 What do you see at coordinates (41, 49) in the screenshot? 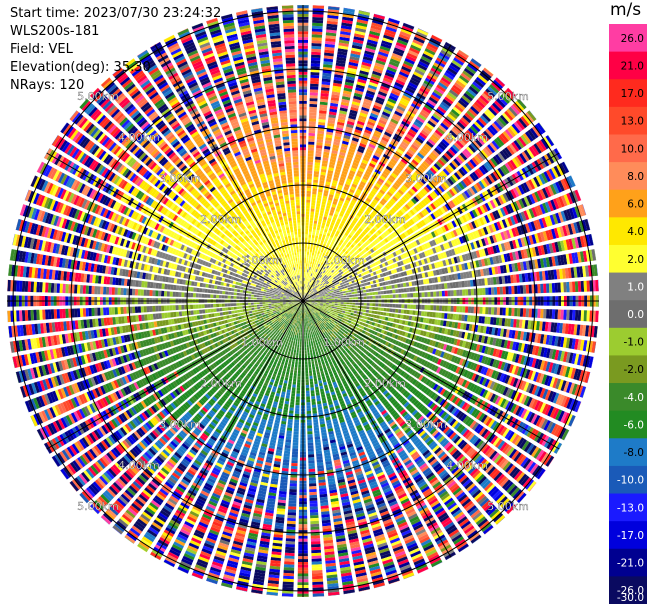
I see `field-text: Field: VEL` at bounding box center [41, 49].